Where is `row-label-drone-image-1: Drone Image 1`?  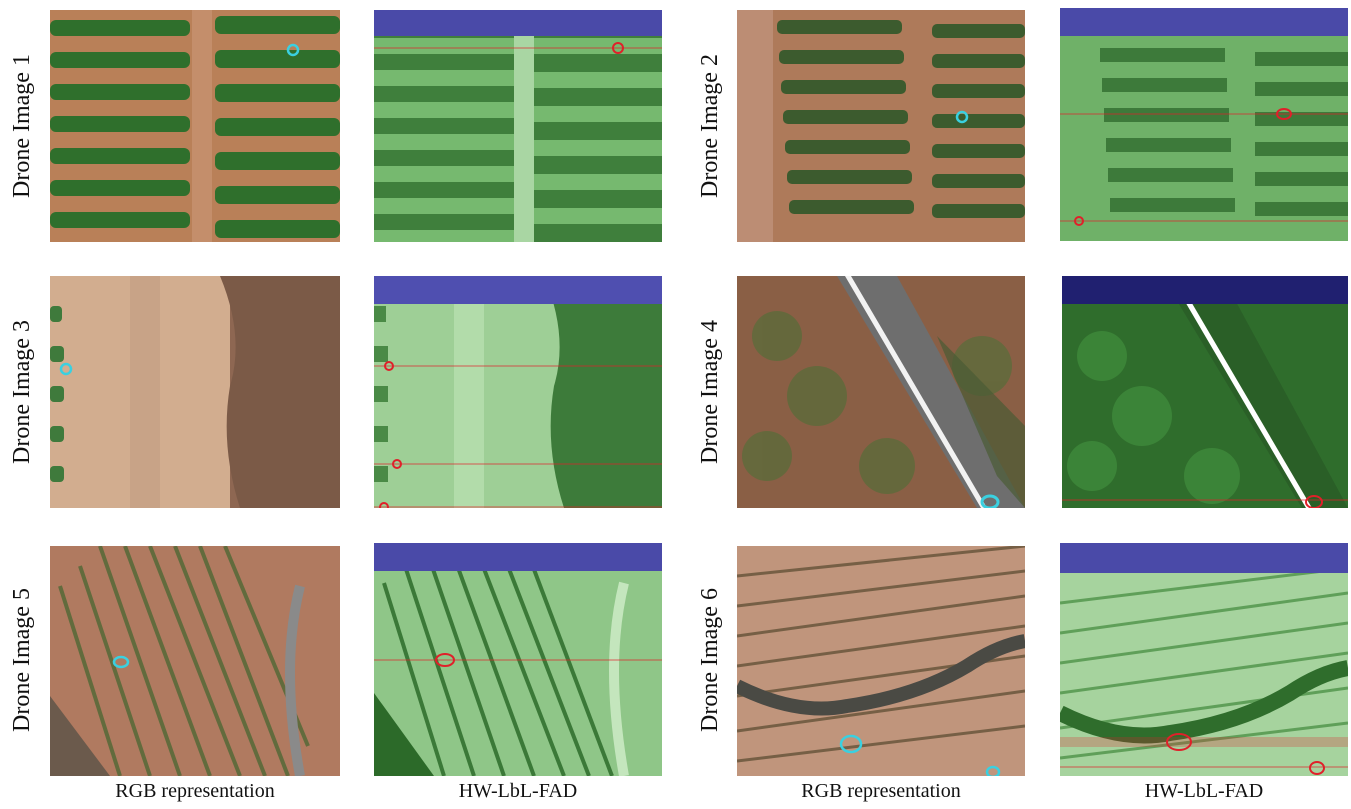 row-label-drone-image-1: Drone Image 1 is located at coordinates (22, 126).